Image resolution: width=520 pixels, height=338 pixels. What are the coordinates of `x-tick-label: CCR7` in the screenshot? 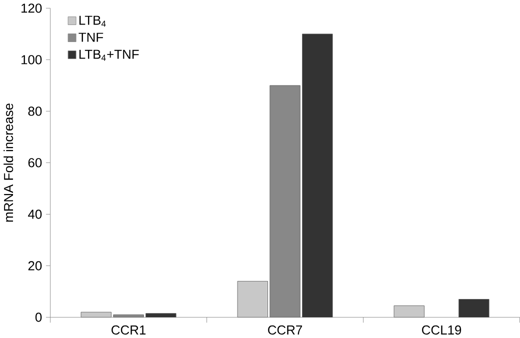 It's located at (285, 329).